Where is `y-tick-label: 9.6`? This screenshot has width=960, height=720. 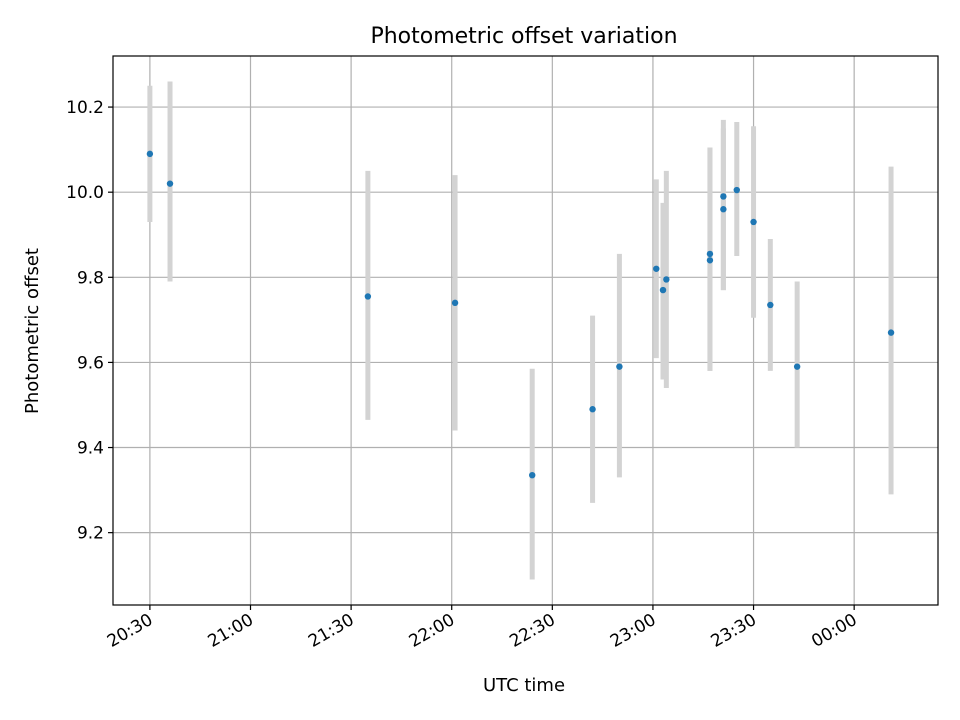
y-tick-label: 9.6 is located at coordinates (90, 363).